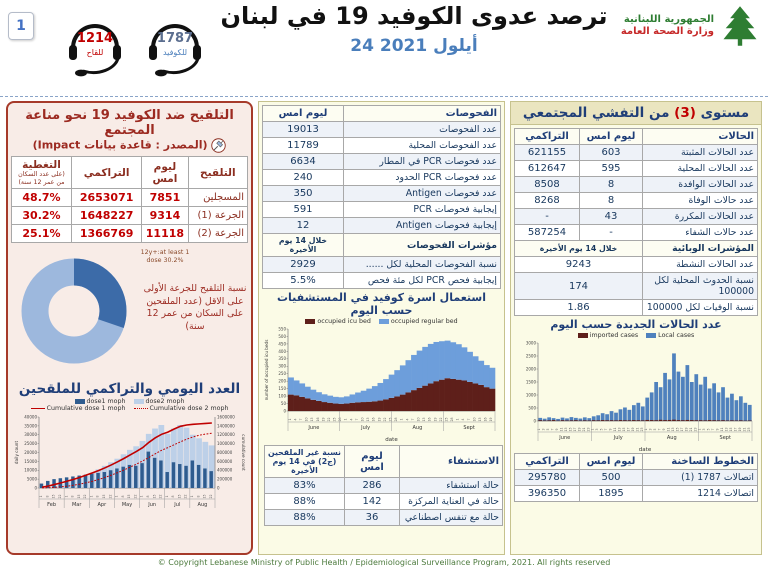 Image resolution: width=768 pixels, height=576 pixels. I want to click on coverage-label: التغطية, so click(41, 165).